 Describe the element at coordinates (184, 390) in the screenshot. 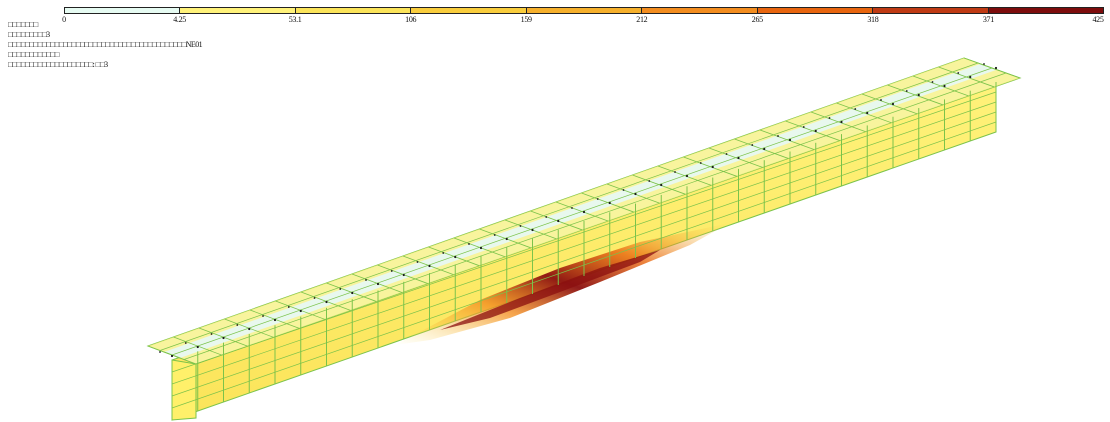

I see `beam-end-face` at that location.